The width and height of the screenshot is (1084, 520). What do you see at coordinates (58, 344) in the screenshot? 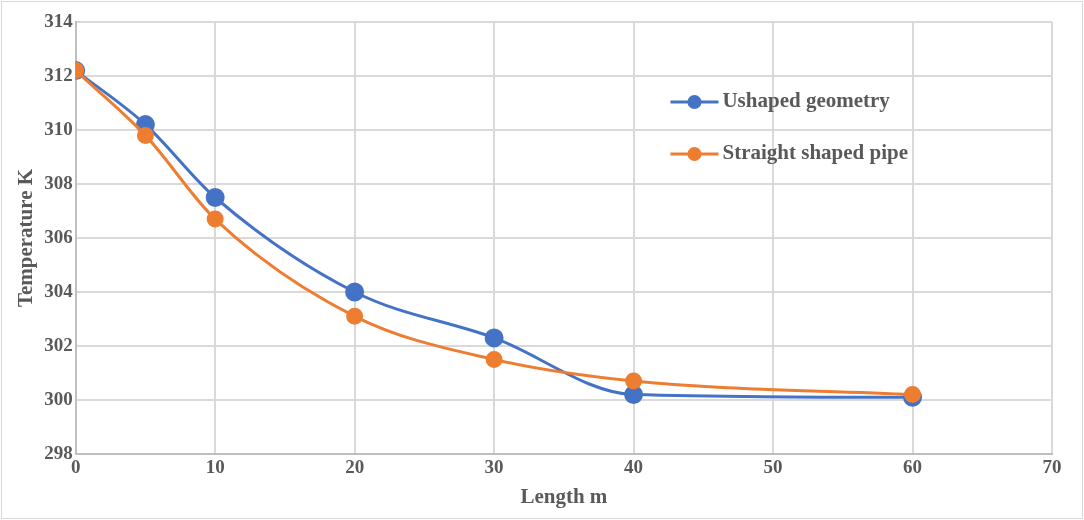
I see `y-tick-label: 302` at bounding box center [58, 344].